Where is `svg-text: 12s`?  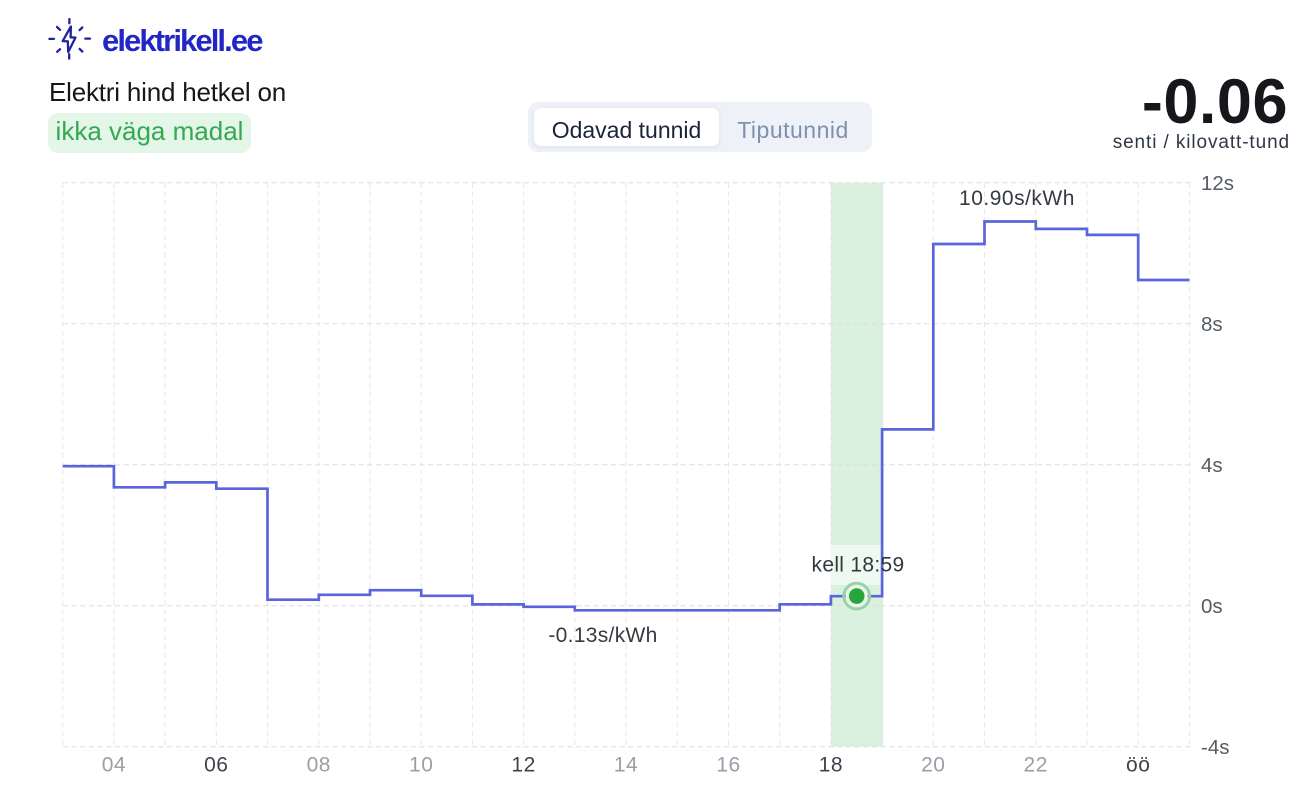
svg-text: 12s is located at coordinates (1217, 183).